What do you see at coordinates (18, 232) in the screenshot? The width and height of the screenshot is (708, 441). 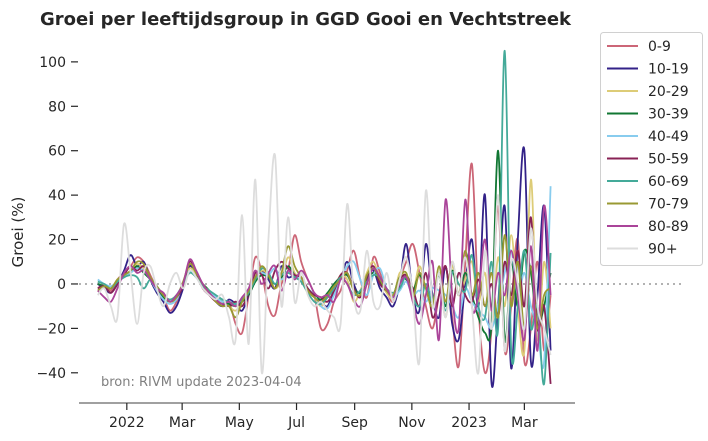 I see `y-axis-label: Groei (%)` at bounding box center [18, 232].